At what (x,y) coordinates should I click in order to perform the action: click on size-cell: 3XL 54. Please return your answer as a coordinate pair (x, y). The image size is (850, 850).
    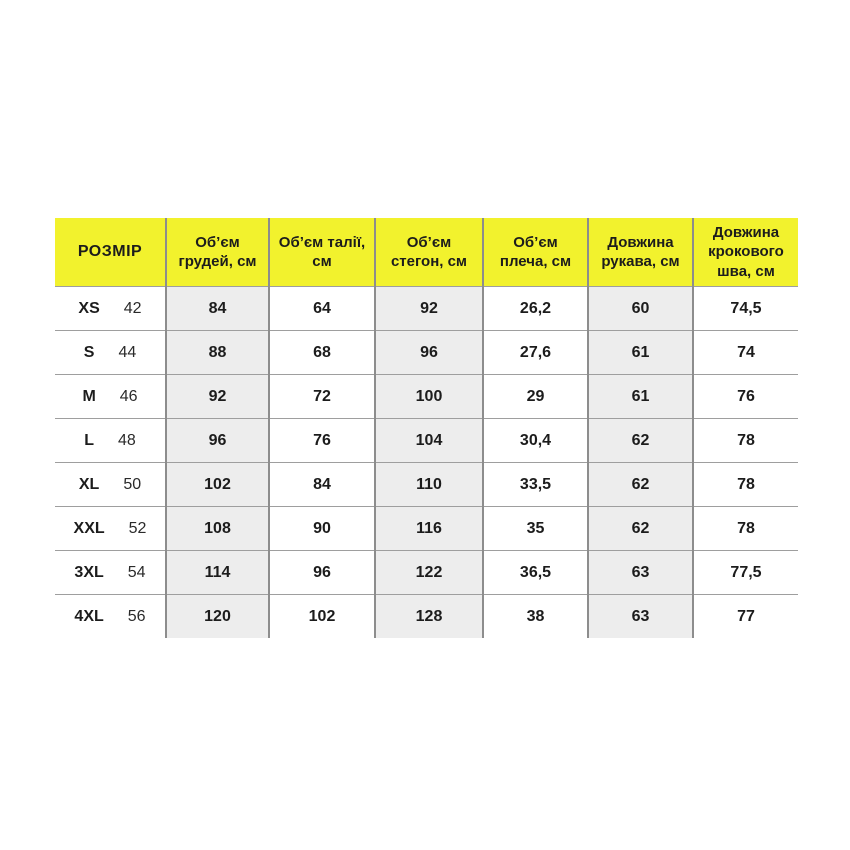
    Looking at the image, I should click on (110, 572).